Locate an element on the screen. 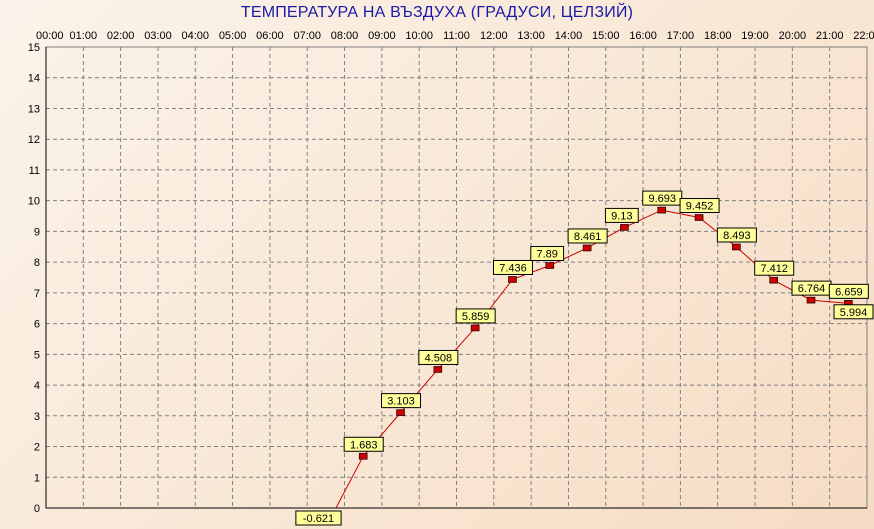 The width and height of the screenshot is (874, 529). x-tick-label: 18:00 is located at coordinates (718, 36).